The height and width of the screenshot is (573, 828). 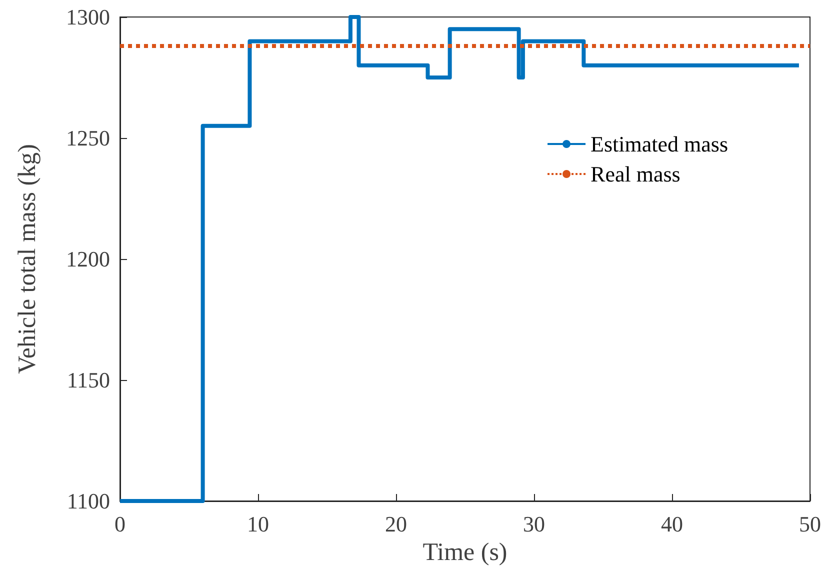 I want to click on y-axis-title: Vehicle total mass (kg), so click(x=27, y=259).